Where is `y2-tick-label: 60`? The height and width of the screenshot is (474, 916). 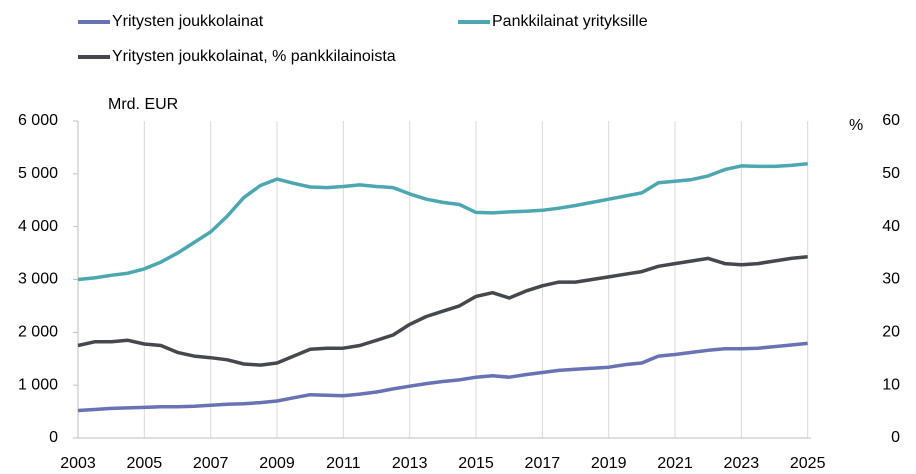
y2-tick-label: 60 is located at coordinates (891, 120).